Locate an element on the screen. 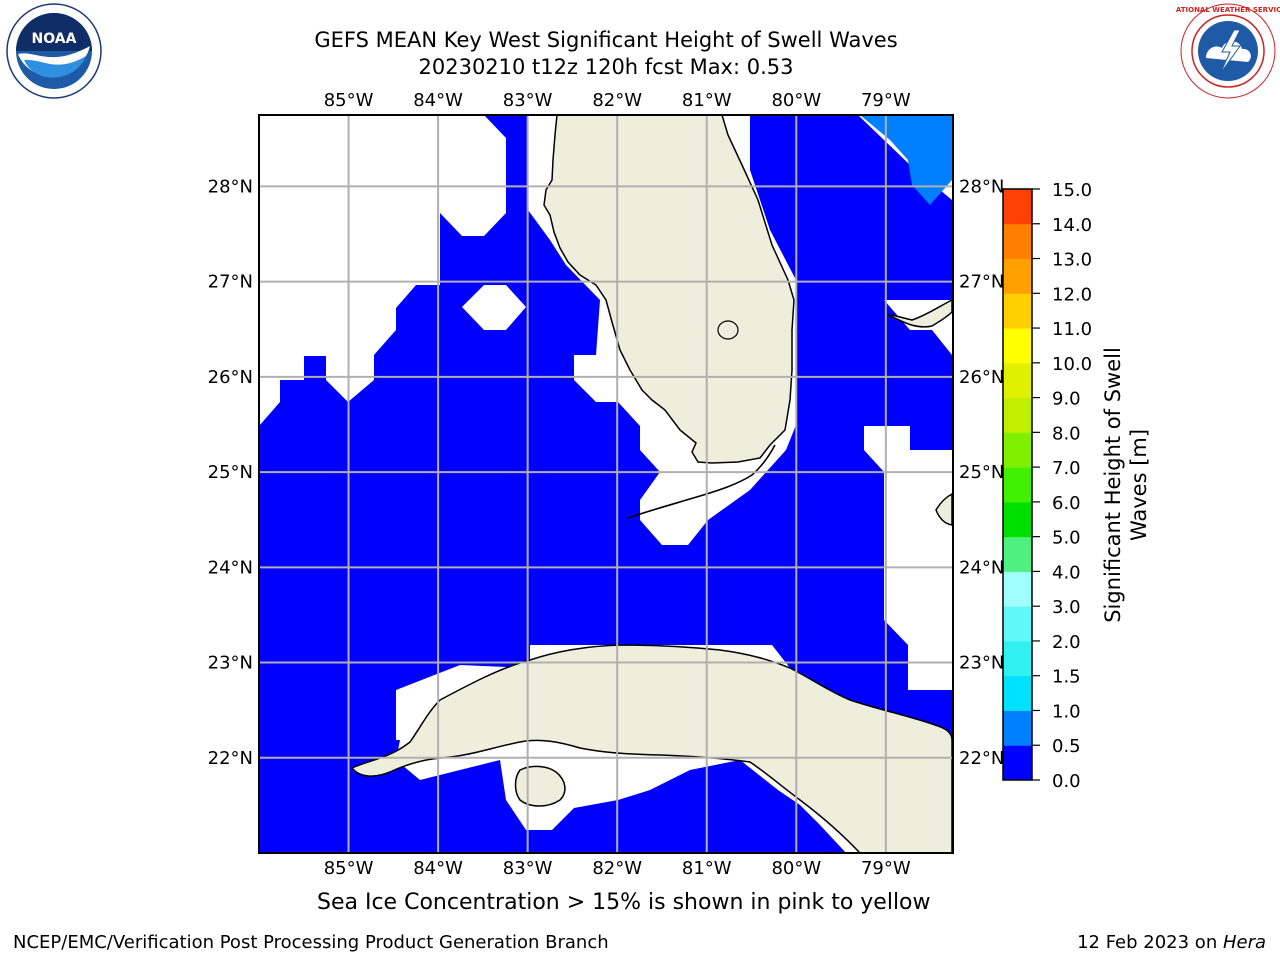 This screenshot has height=960, width=1280. latitude-labels-right: 22°N 23°N 24°N 25°N 26°N 27°N 28°N is located at coordinates (981, 472).